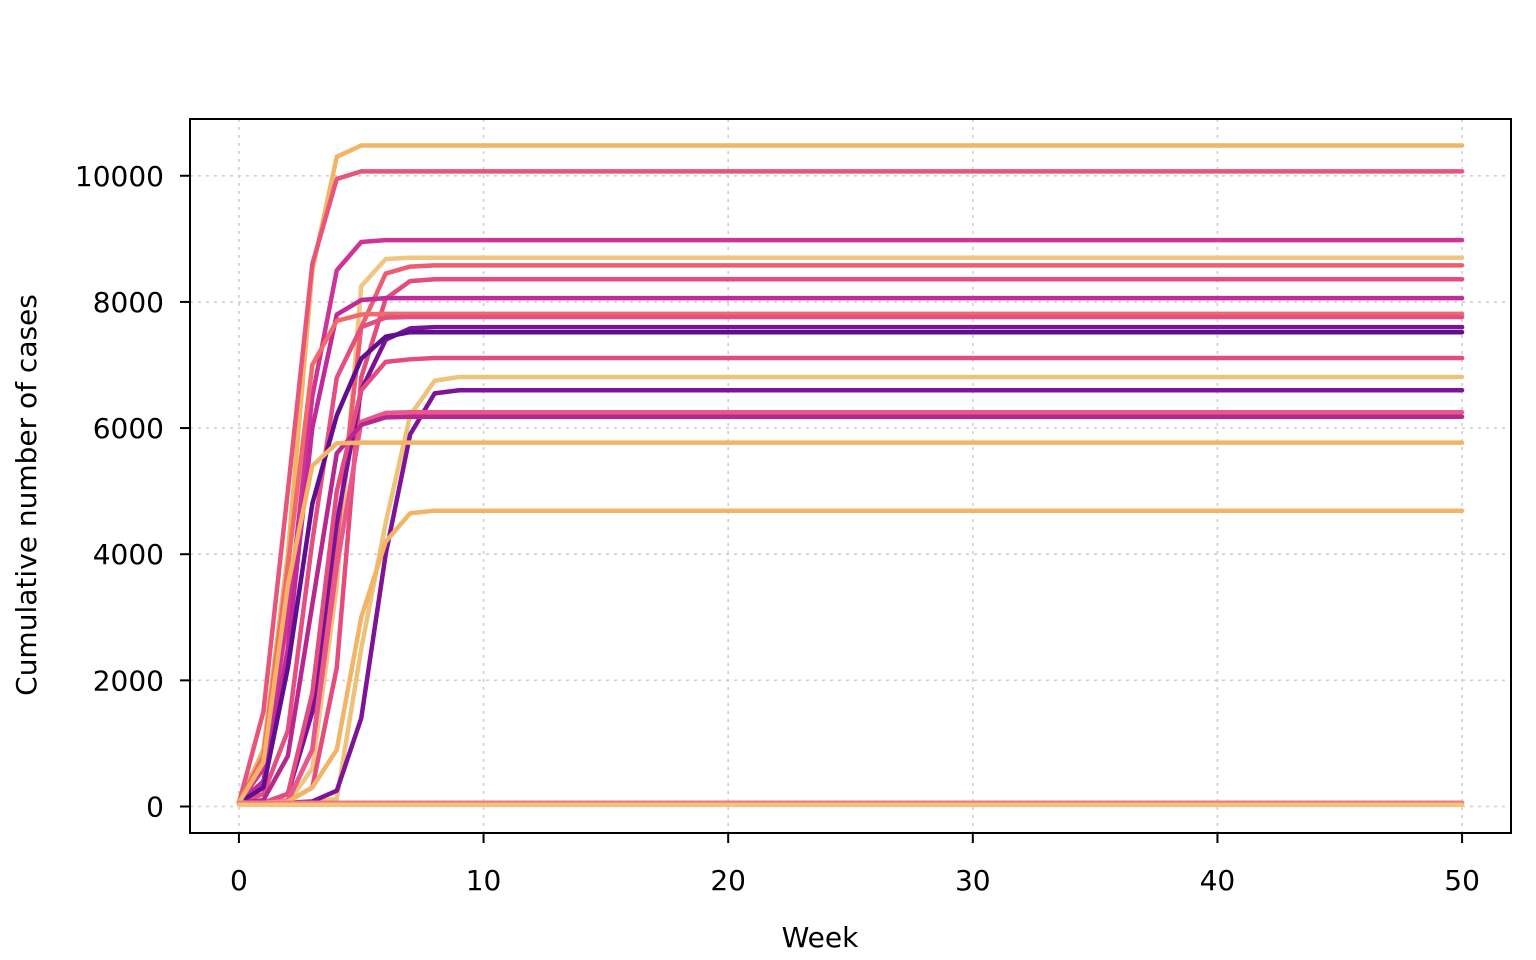  I want to click on y-tick-label: 2000, so click(128, 680).